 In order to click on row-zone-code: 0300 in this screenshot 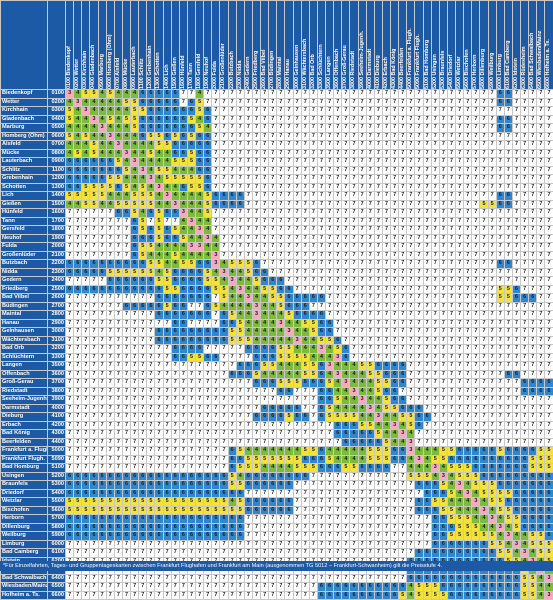, I will do `click(57, 111)`.